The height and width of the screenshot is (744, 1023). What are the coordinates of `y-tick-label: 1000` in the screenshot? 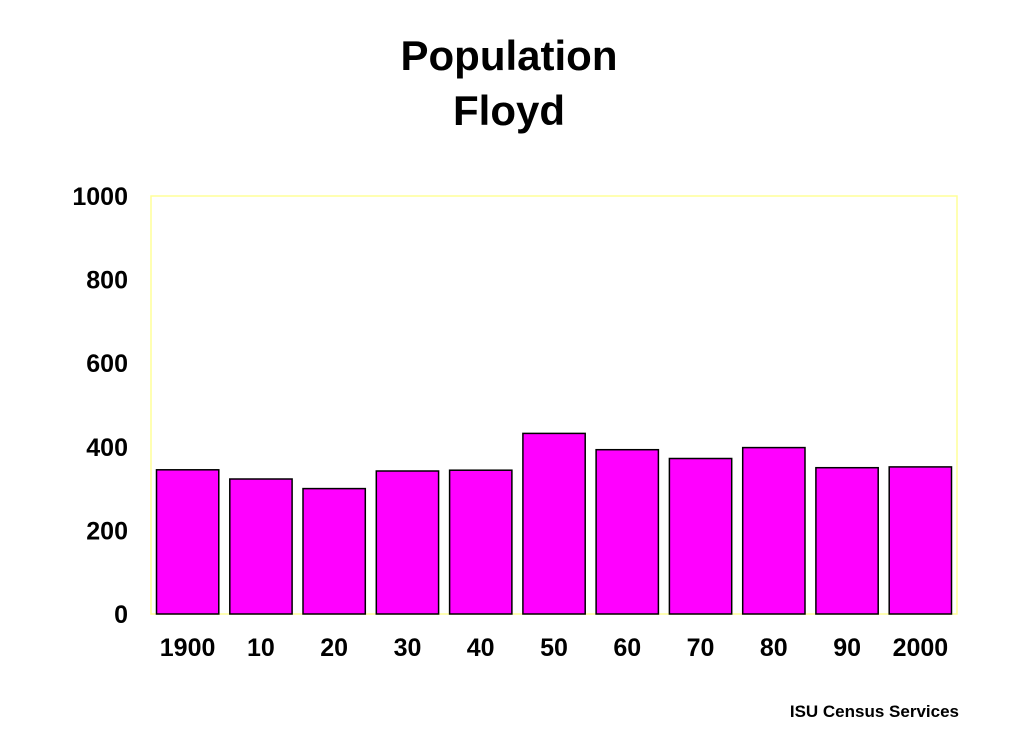 It's located at (100, 197).